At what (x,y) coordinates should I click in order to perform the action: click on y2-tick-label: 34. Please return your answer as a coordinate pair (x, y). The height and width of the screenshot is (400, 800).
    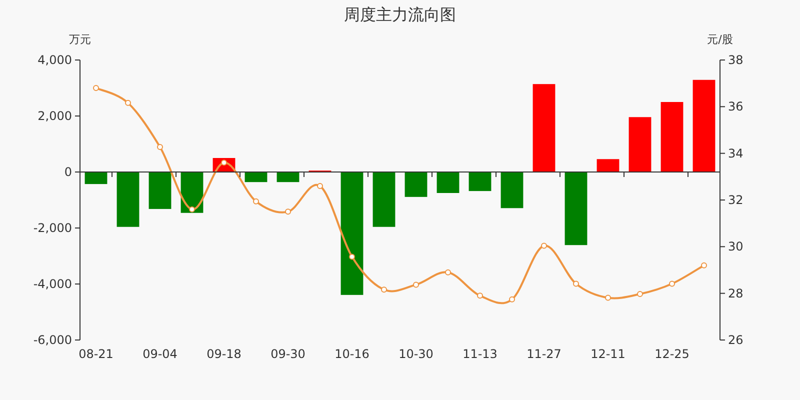
    Looking at the image, I should click on (736, 153).